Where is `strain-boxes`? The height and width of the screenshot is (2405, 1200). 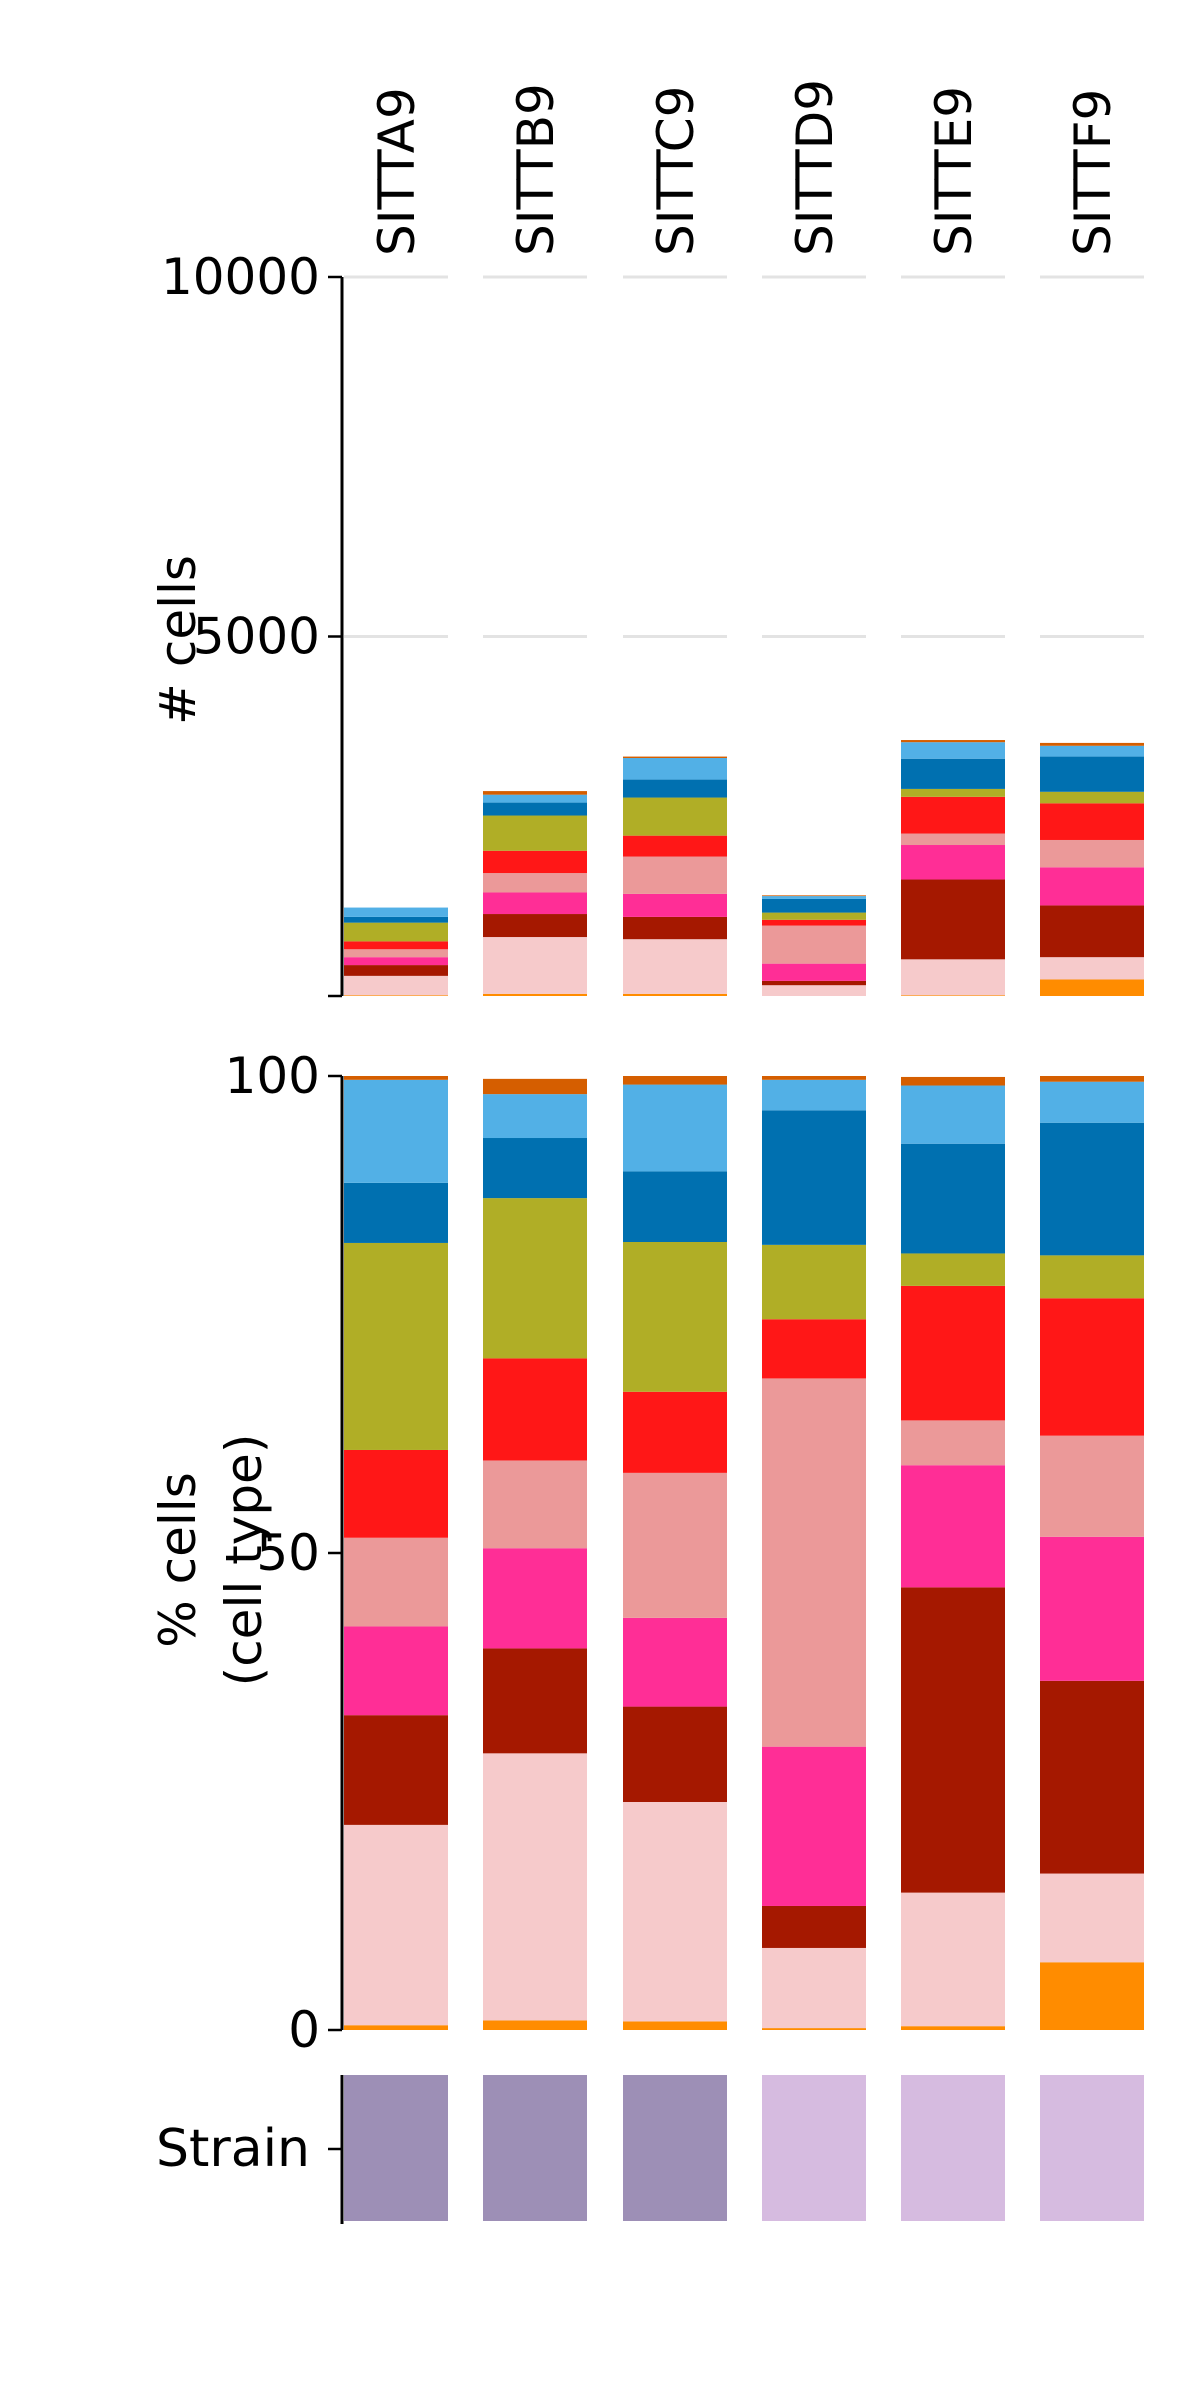 strain-boxes is located at coordinates (744, 2148).